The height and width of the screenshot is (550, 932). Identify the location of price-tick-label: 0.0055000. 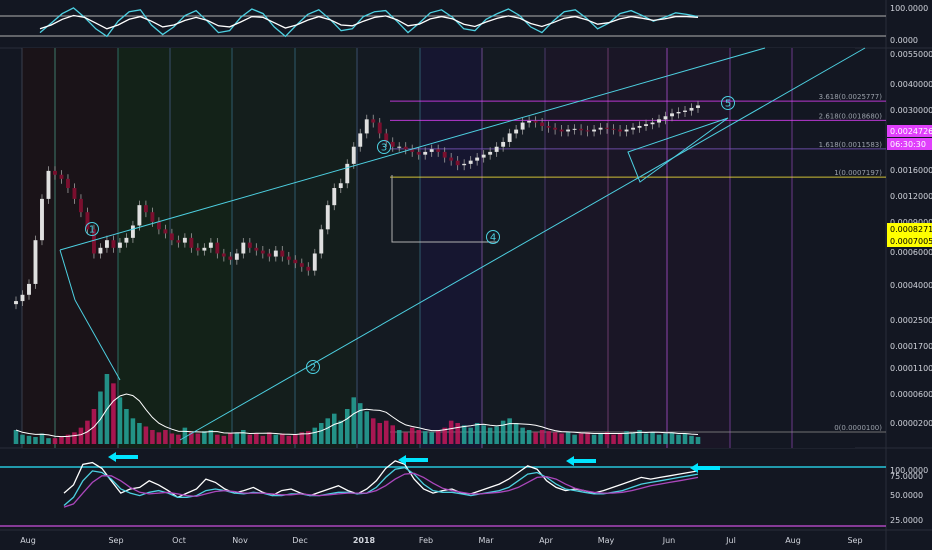
(911, 54).